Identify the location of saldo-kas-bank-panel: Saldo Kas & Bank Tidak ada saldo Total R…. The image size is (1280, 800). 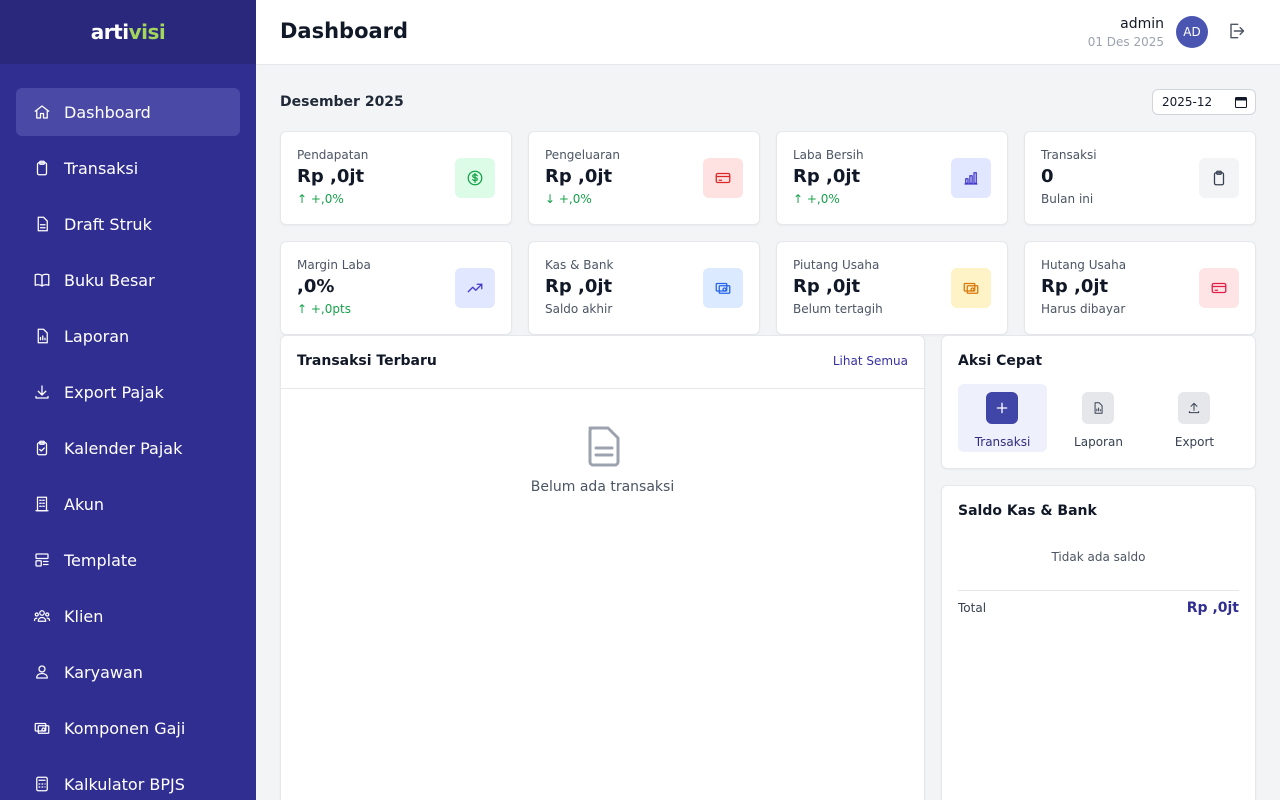
(1098, 642).